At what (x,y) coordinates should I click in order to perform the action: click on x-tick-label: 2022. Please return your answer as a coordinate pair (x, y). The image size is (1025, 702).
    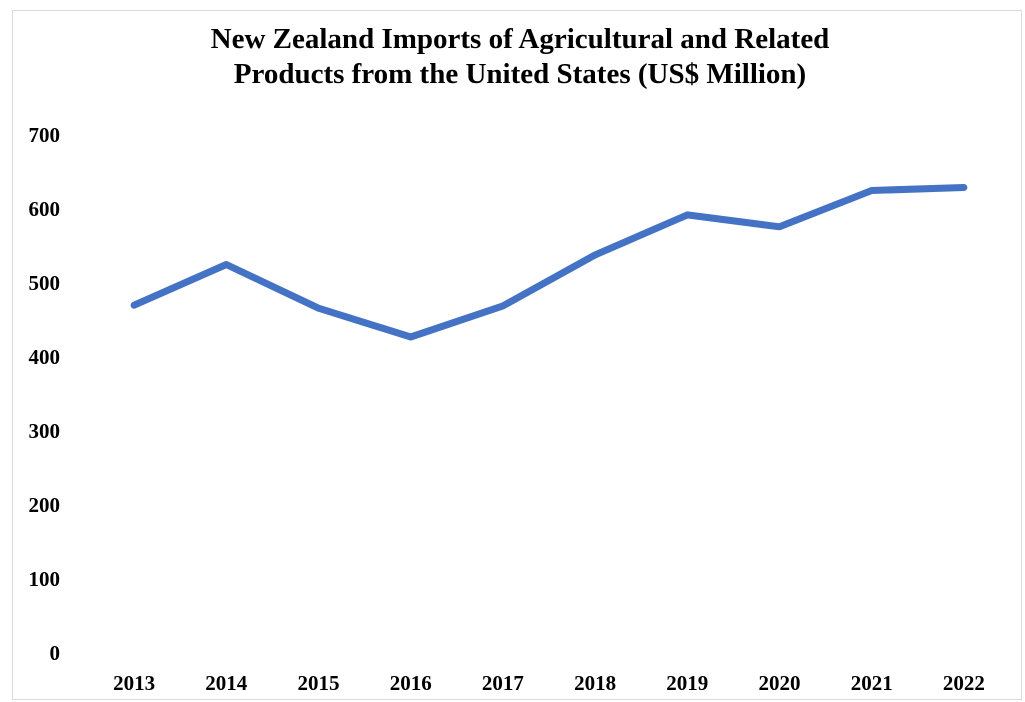
    Looking at the image, I should click on (964, 683).